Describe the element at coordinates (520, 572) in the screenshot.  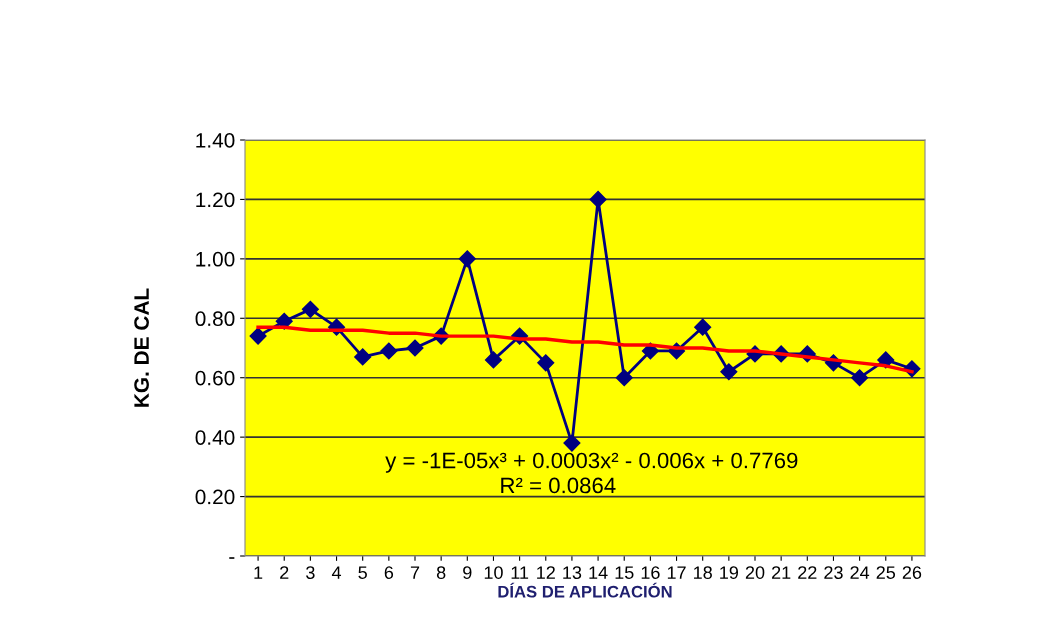
I see `x-tick-label: 11` at that location.